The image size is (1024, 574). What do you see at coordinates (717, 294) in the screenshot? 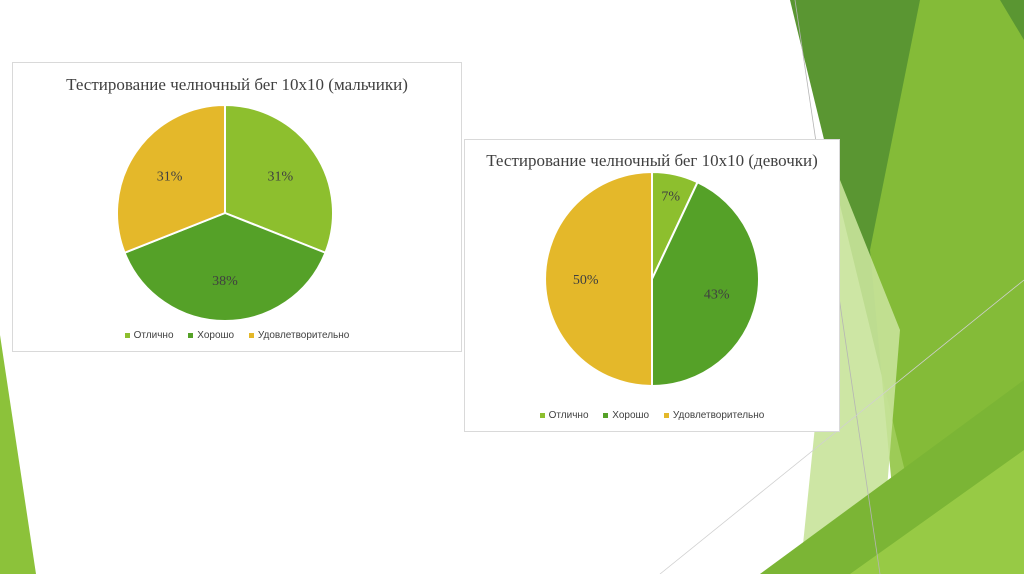
I see `data-label-good: 43%` at bounding box center [717, 294].